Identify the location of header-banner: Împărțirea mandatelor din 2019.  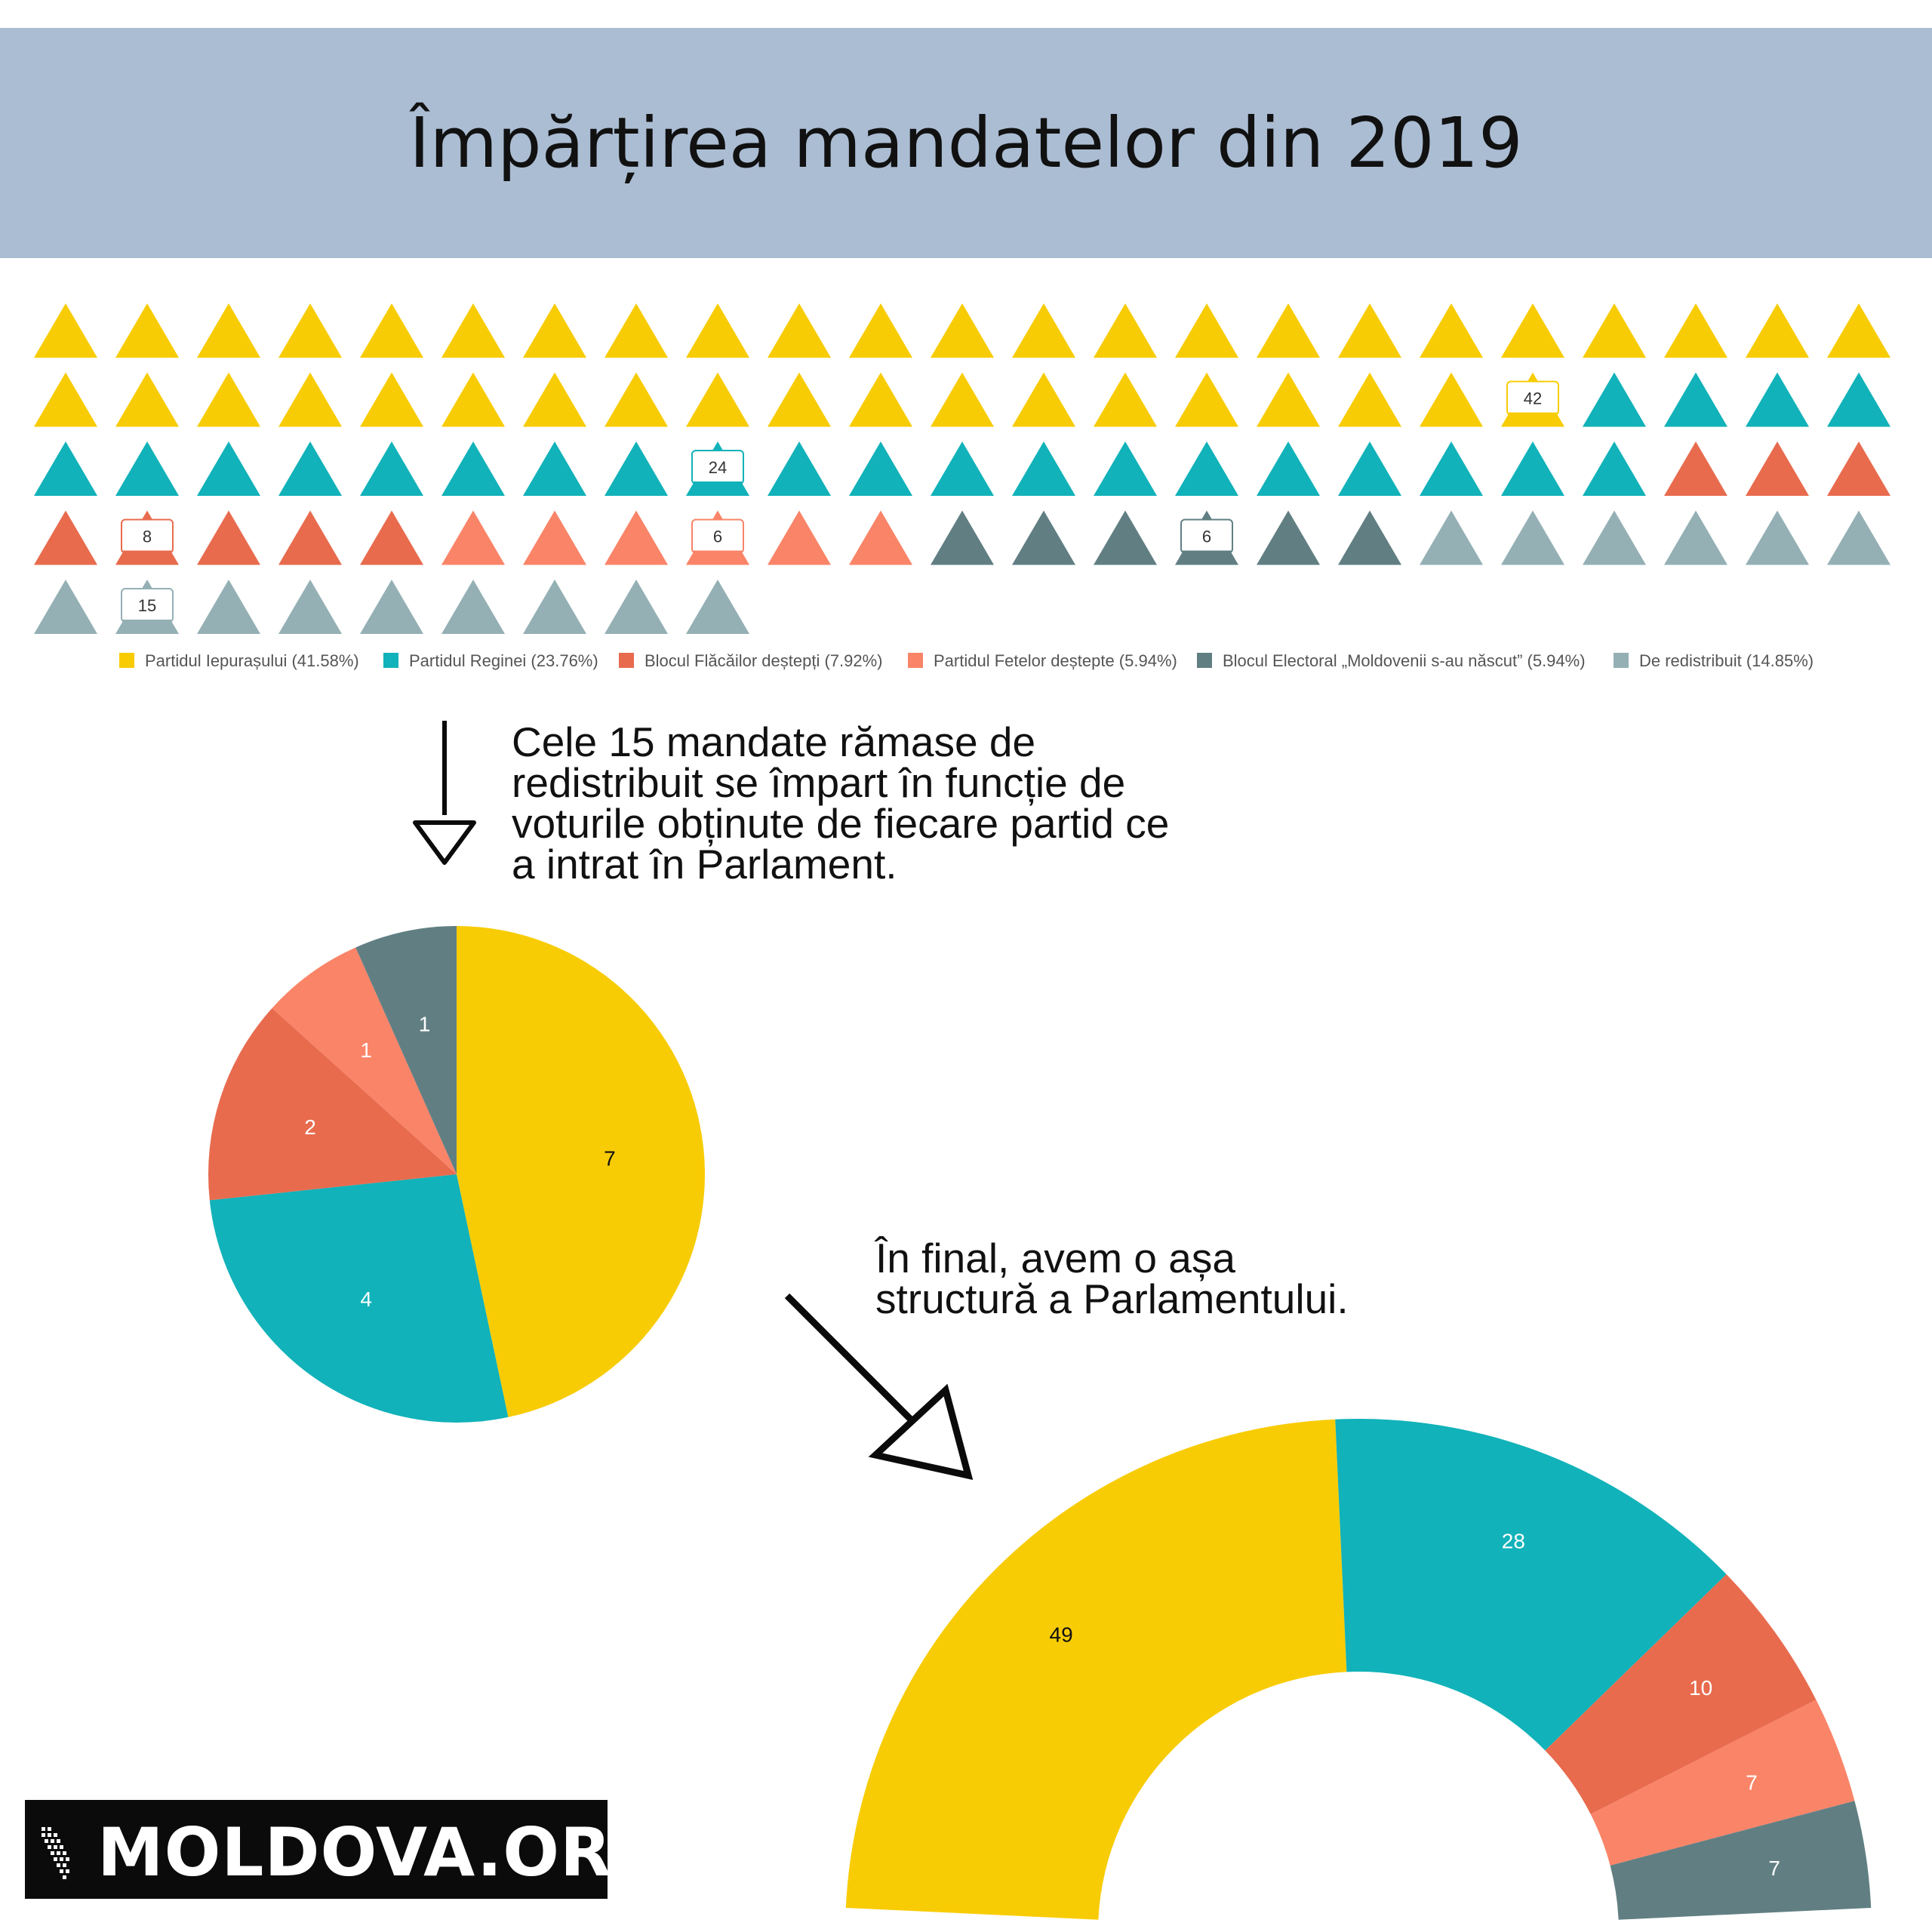
(966, 143).